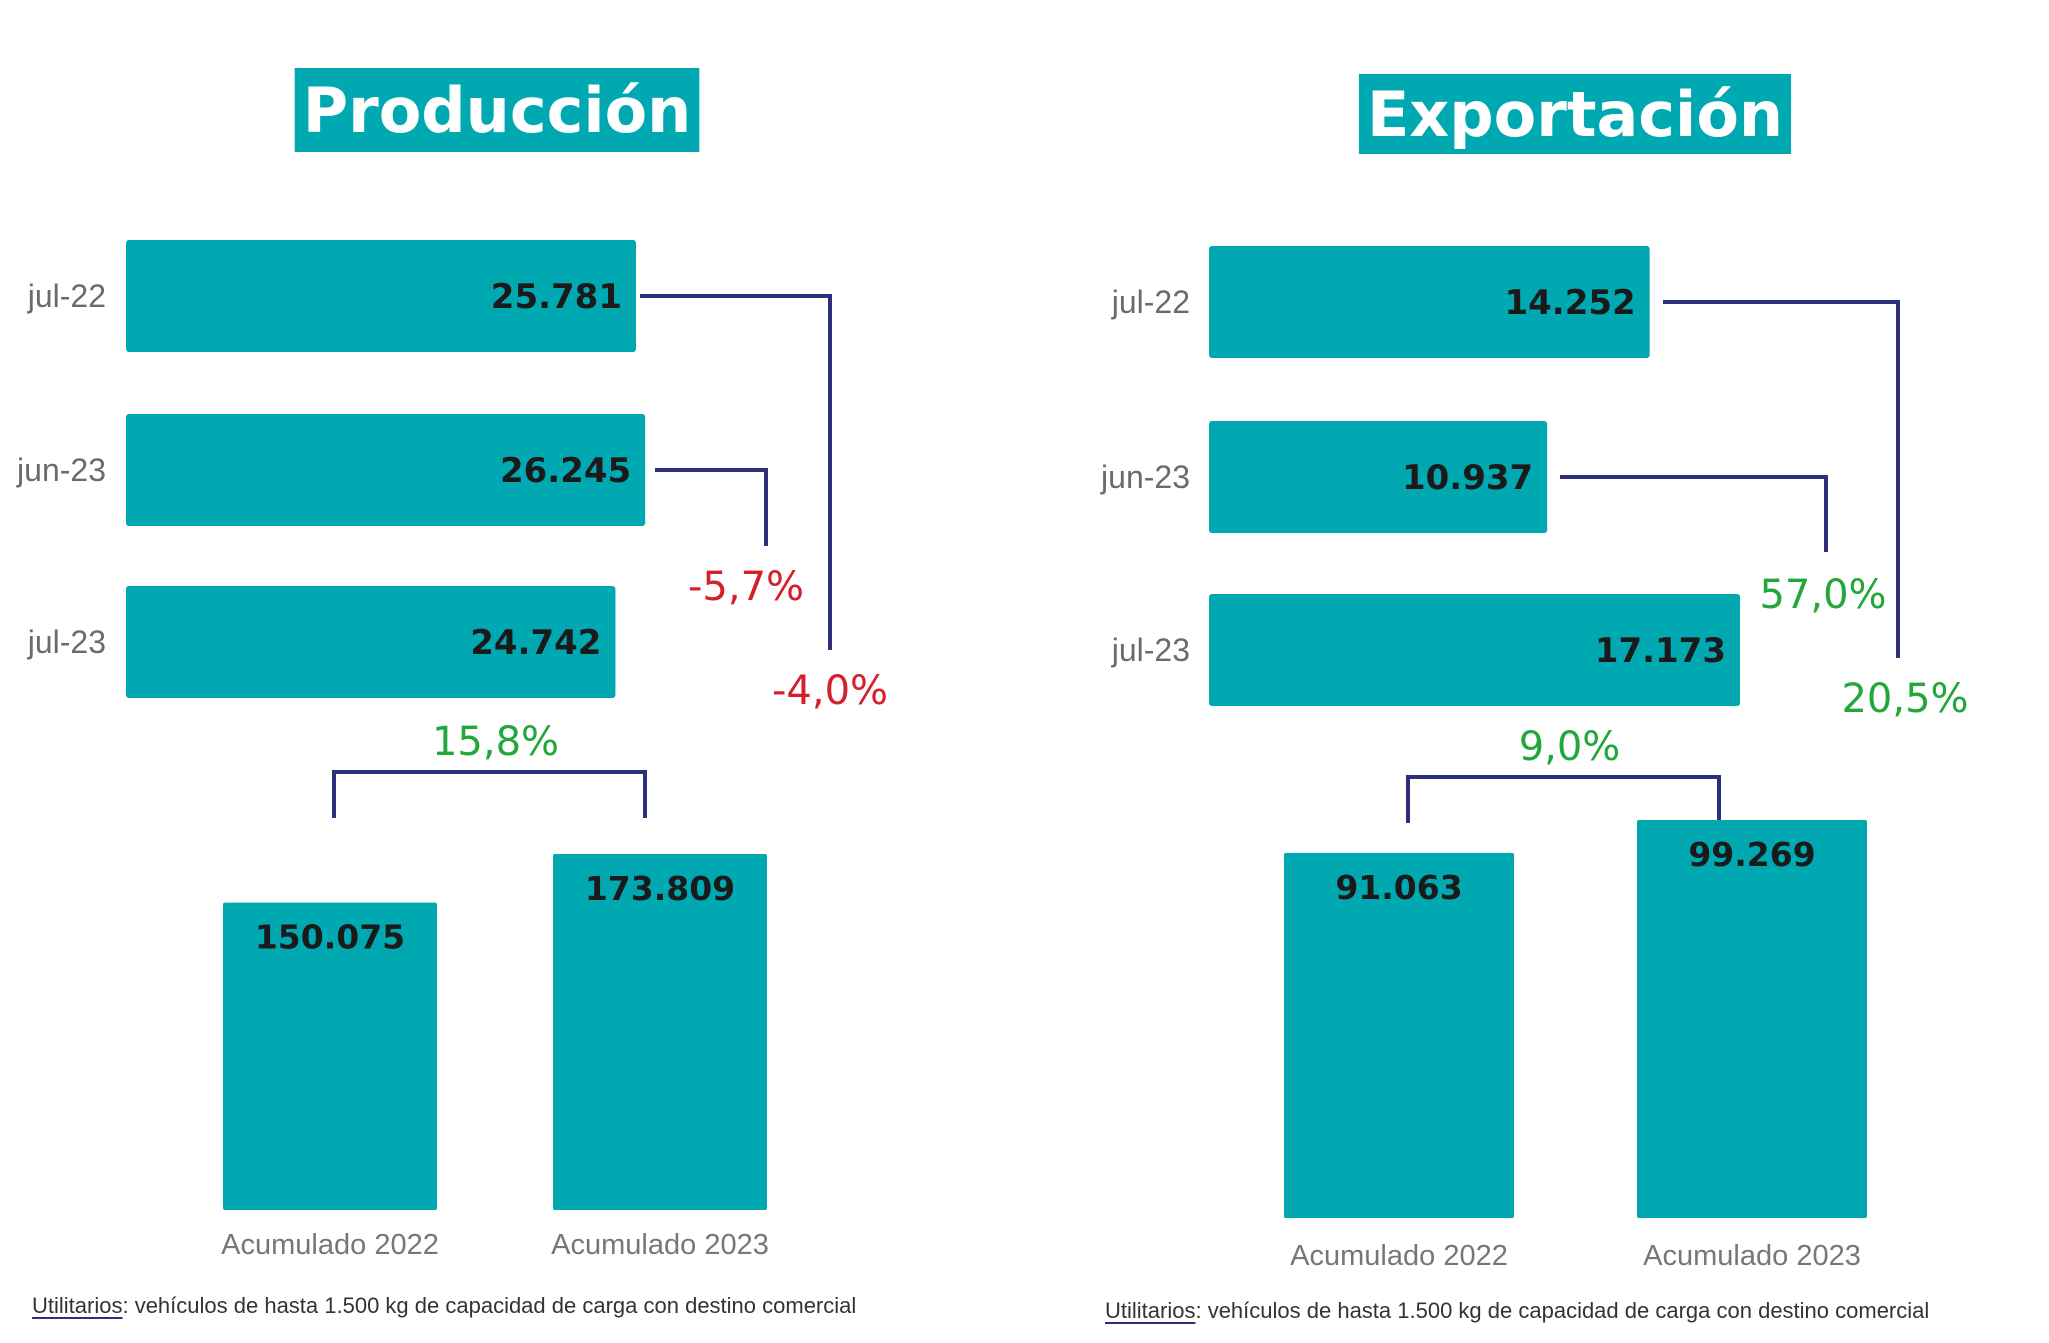 The width and height of the screenshot is (2049, 1343). What do you see at coordinates (746, 587) in the screenshot?
I see `change-label-previous-month: -5,7%` at bounding box center [746, 587].